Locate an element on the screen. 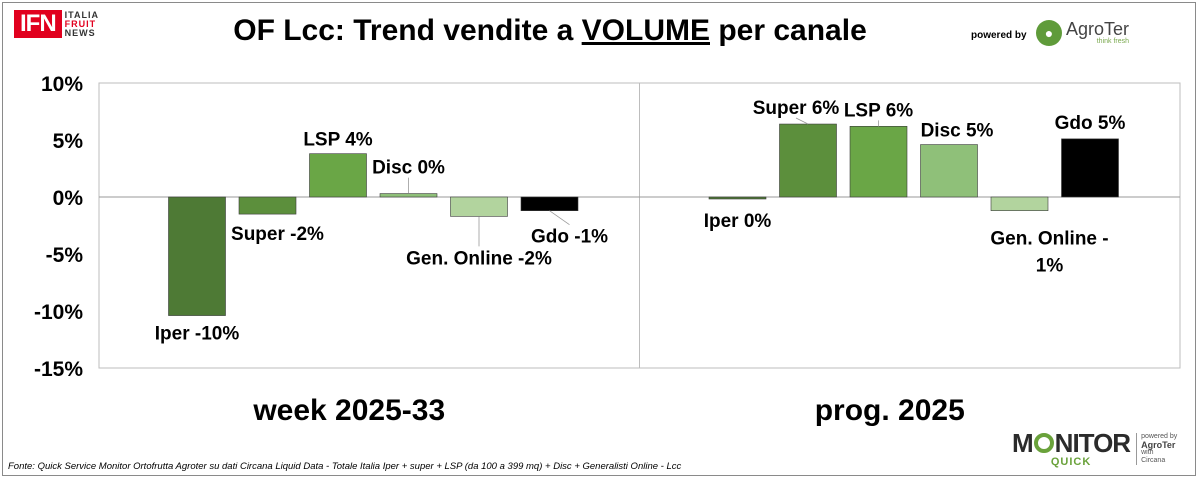  agroter-tagline: think fresh is located at coordinates (1113, 41).